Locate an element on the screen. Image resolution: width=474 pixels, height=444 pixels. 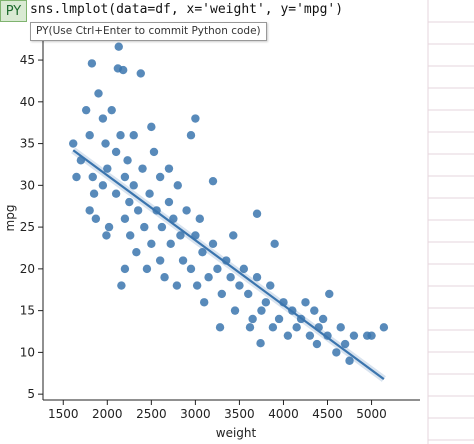
y-tick-label: 5 is located at coordinates (31, 394).